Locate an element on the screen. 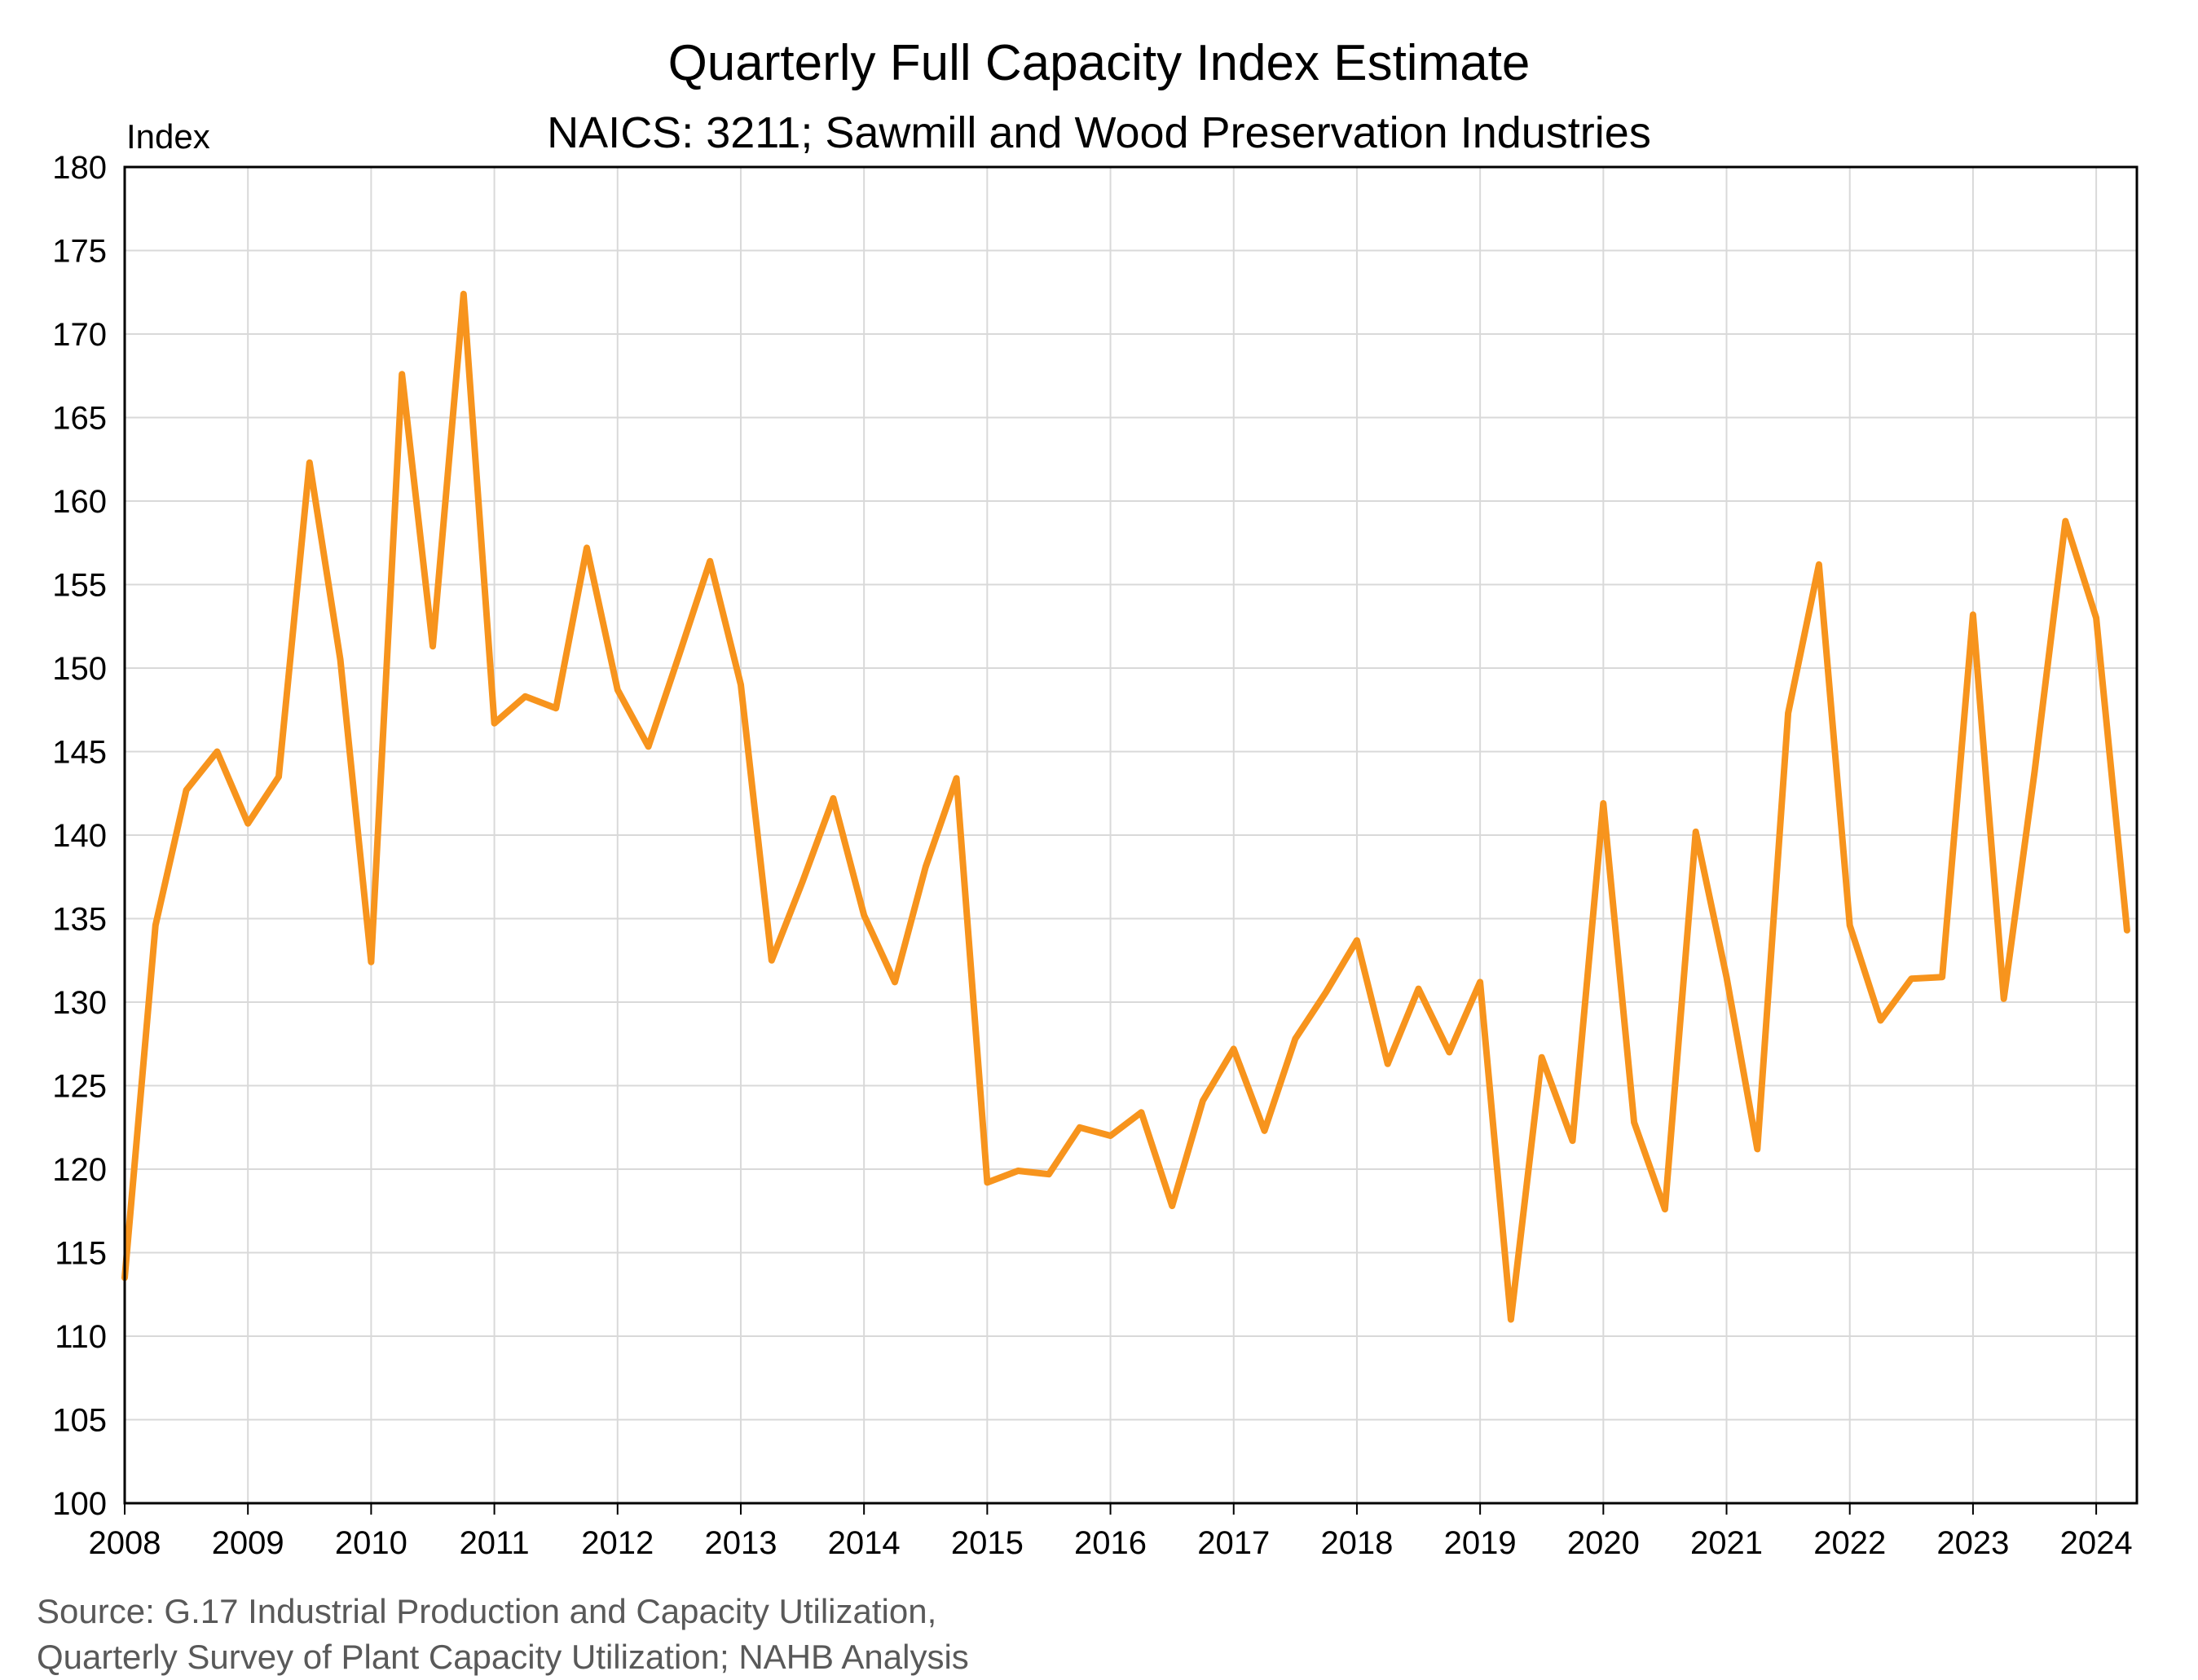 This screenshot has width=2198, height=1680. x-tick-label: 2016 is located at coordinates (1110, 1543).